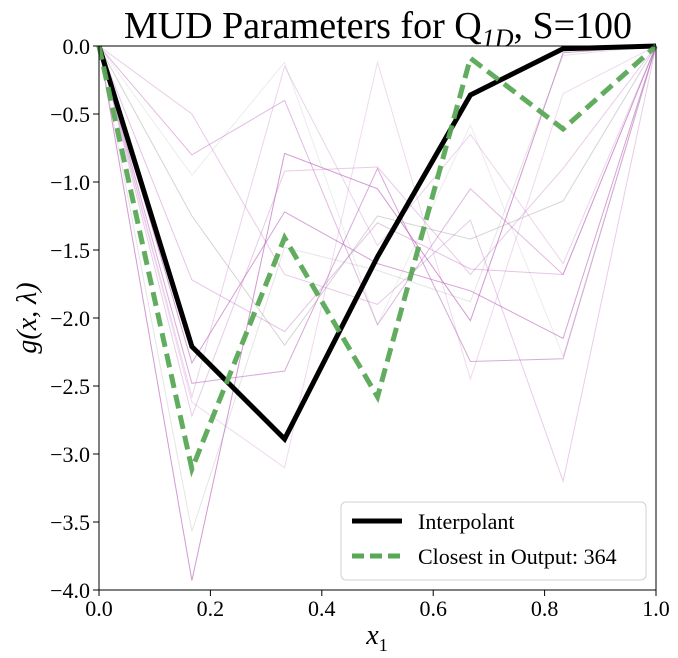 This screenshot has height=658, width=678. I want to click on y-tick-label: −0.5, so click(70, 114).